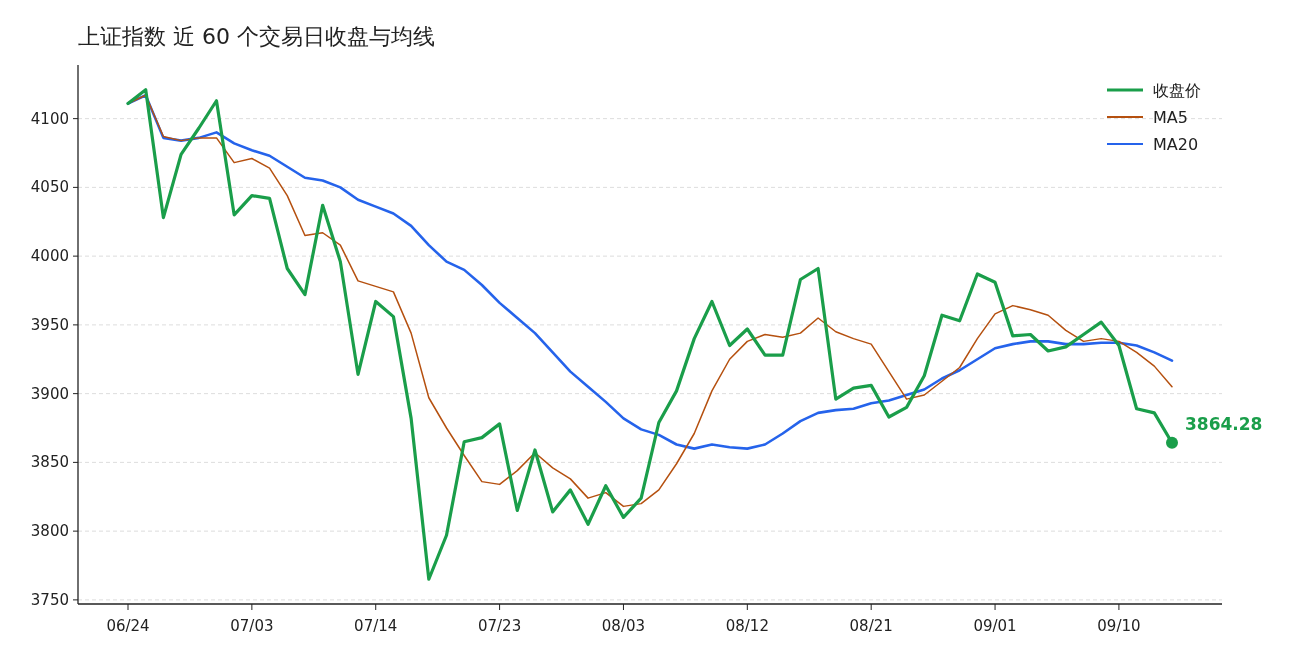  I want to click on legend-label: MA5, so click(1170, 117).